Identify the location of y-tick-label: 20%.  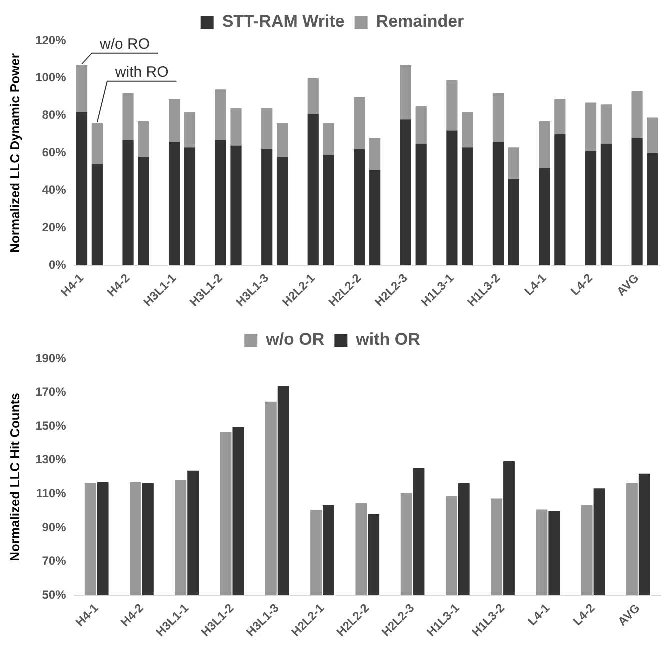
(54, 227).